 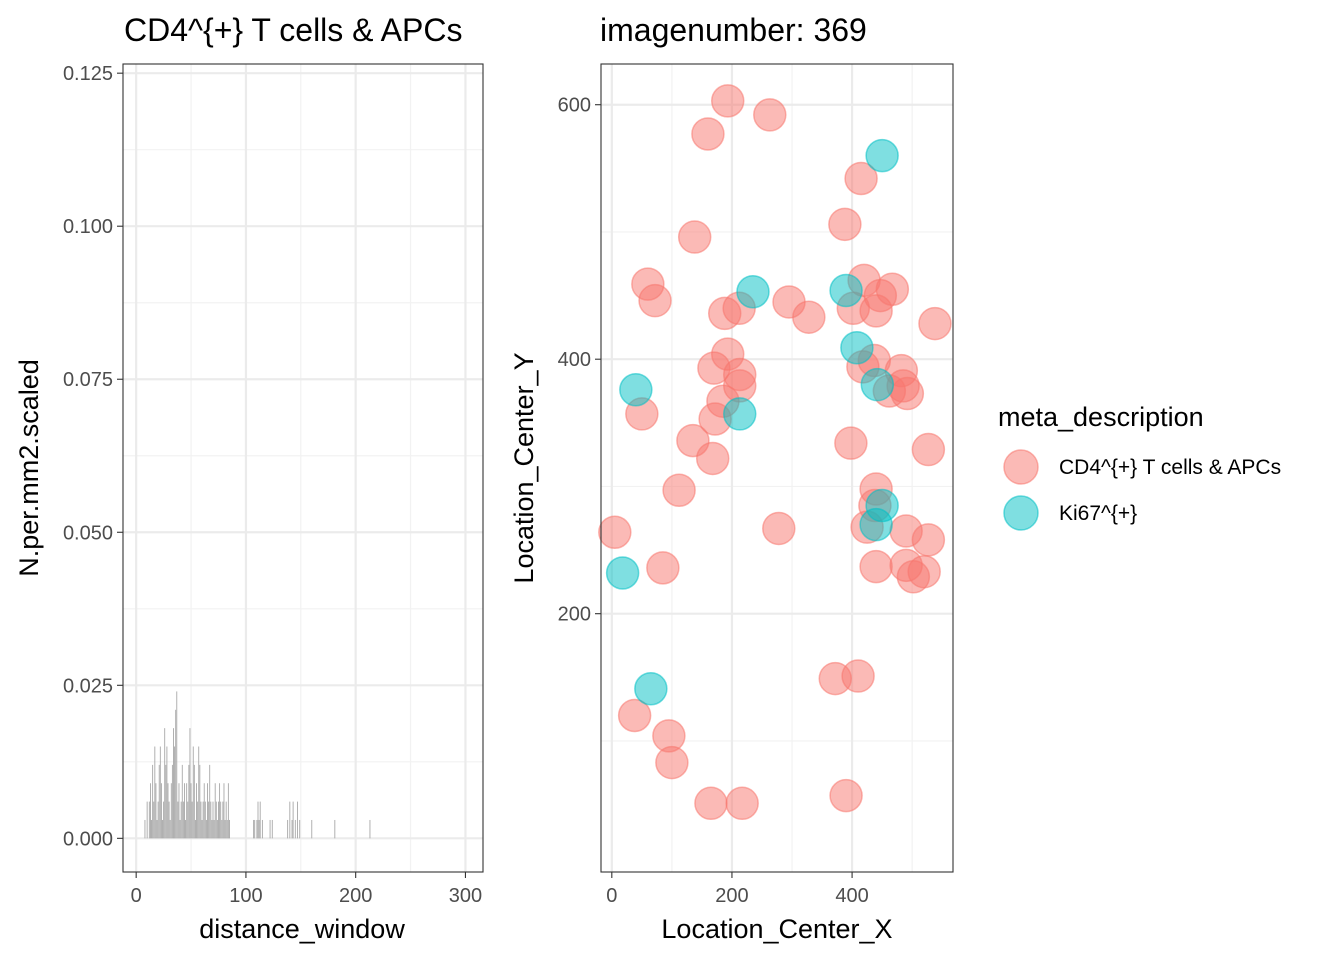 What do you see at coordinates (737, 889) in the screenshot?
I see `scatter-x-axis: 0 200 400` at bounding box center [737, 889].